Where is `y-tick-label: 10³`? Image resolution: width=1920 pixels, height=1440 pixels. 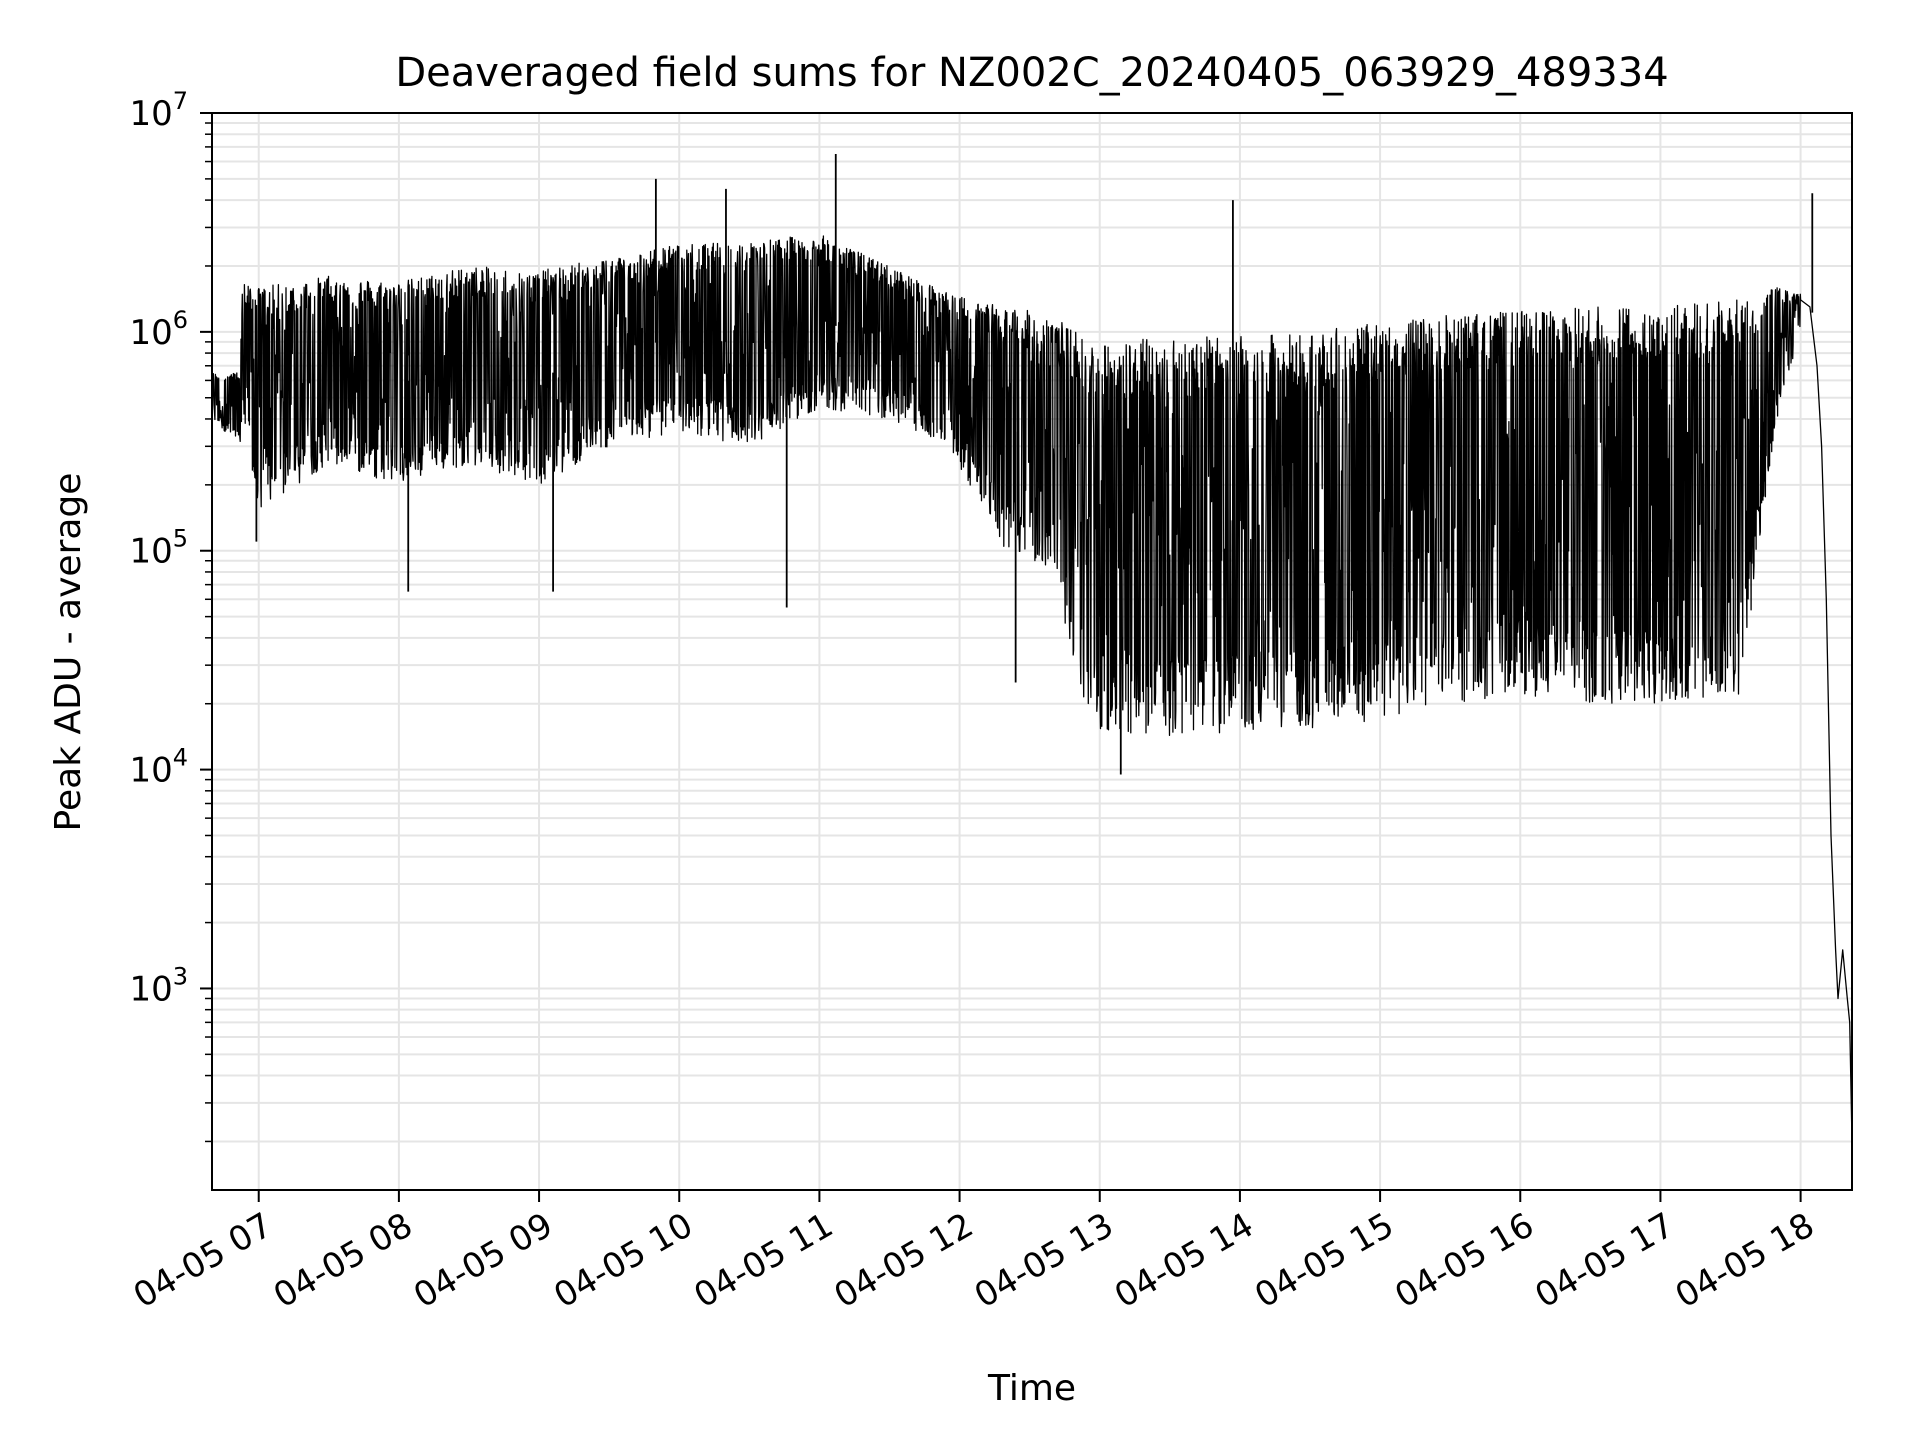 y-tick-label: 10³ is located at coordinates (158, 985).